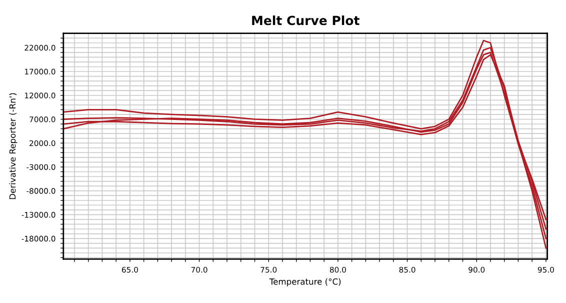 The height and width of the screenshot is (303, 566). Describe the element at coordinates (306, 21) in the screenshot. I see `chart-title: Melt Curve Plot` at that location.